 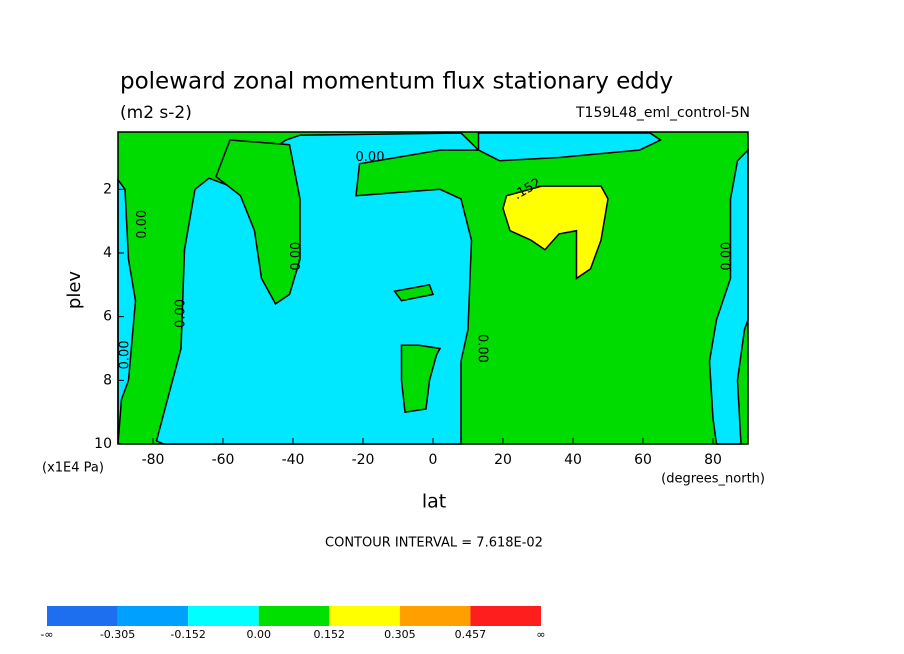 What do you see at coordinates (107, 380) in the screenshot?
I see `y-tick-label: 8` at bounding box center [107, 380].